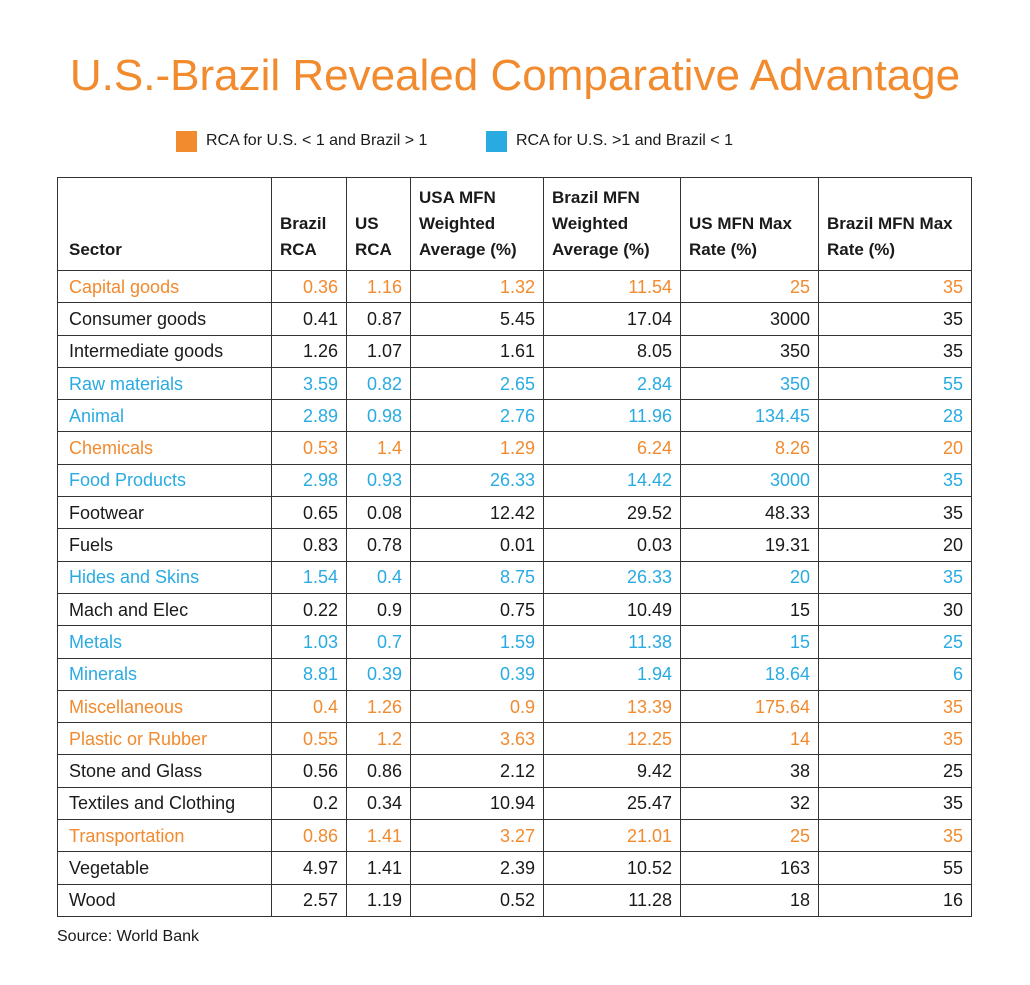  I want to click on cell-us-mfn-max-rate: 48.33, so click(749, 513).